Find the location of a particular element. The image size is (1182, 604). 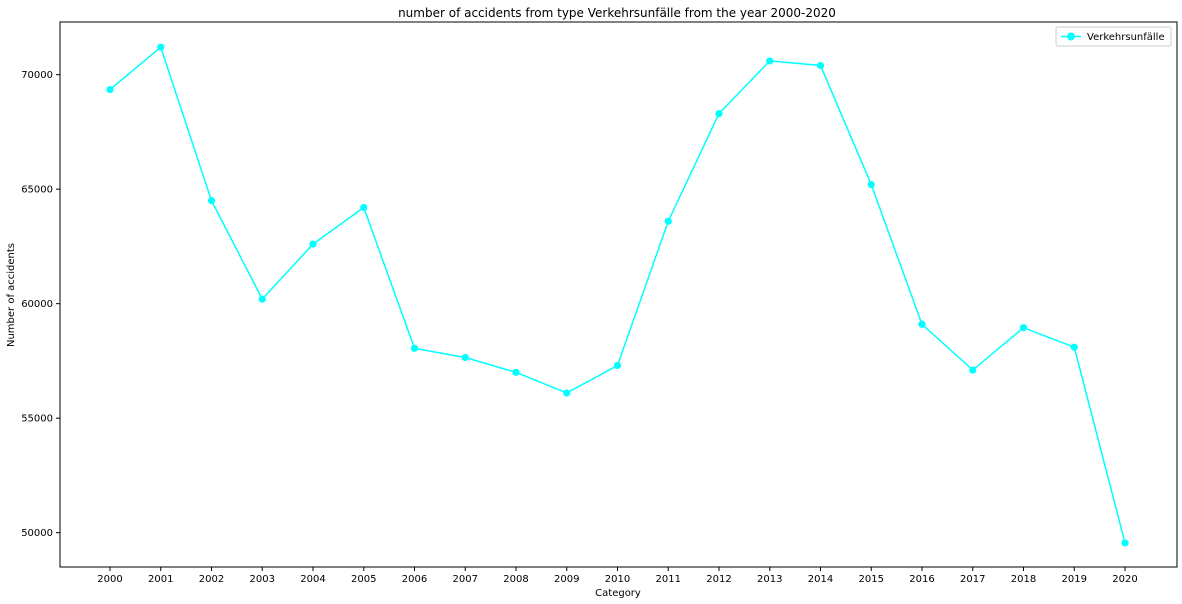

y-tick-label: 65000 is located at coordinates (37, 190).